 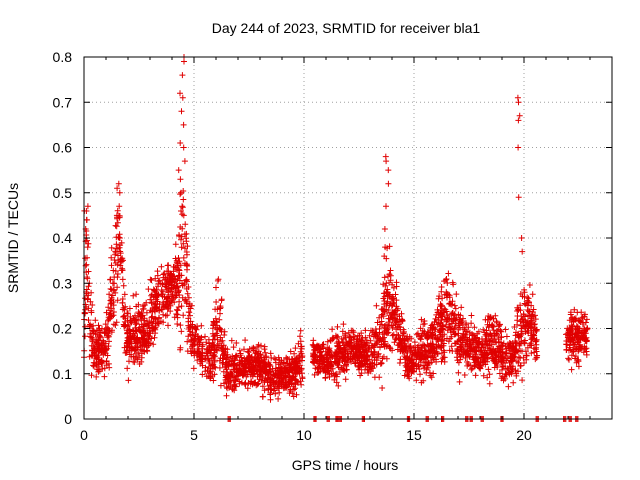 I want to click on y-tick-label: 0.1, so click(x=63, y=374).